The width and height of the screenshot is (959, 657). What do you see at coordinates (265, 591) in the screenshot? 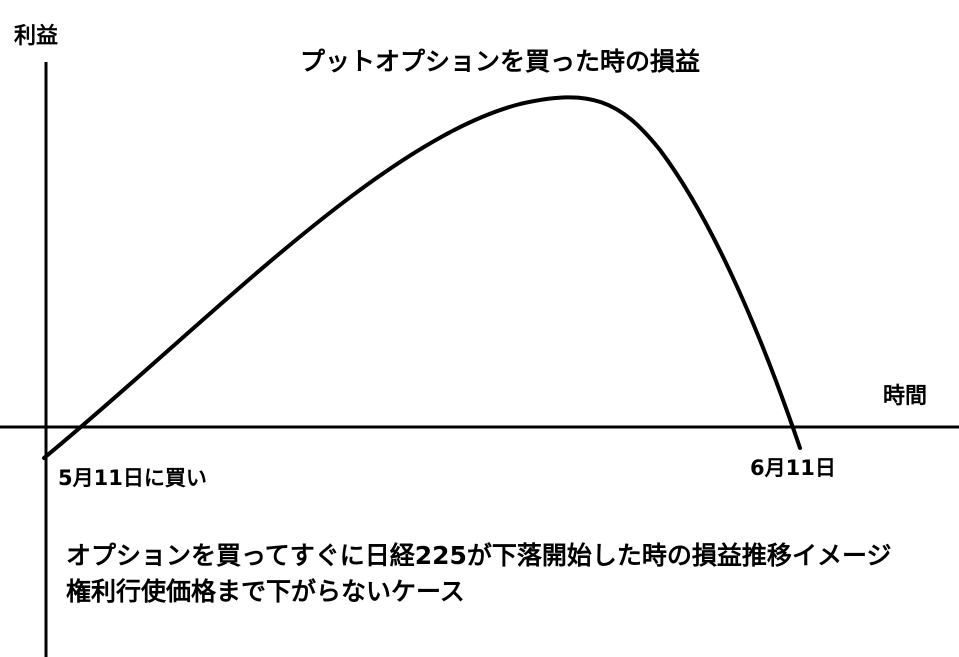
I see `caption-line-2: 権利行使価格まで下がらないケース` at bounding box center [265, 591].